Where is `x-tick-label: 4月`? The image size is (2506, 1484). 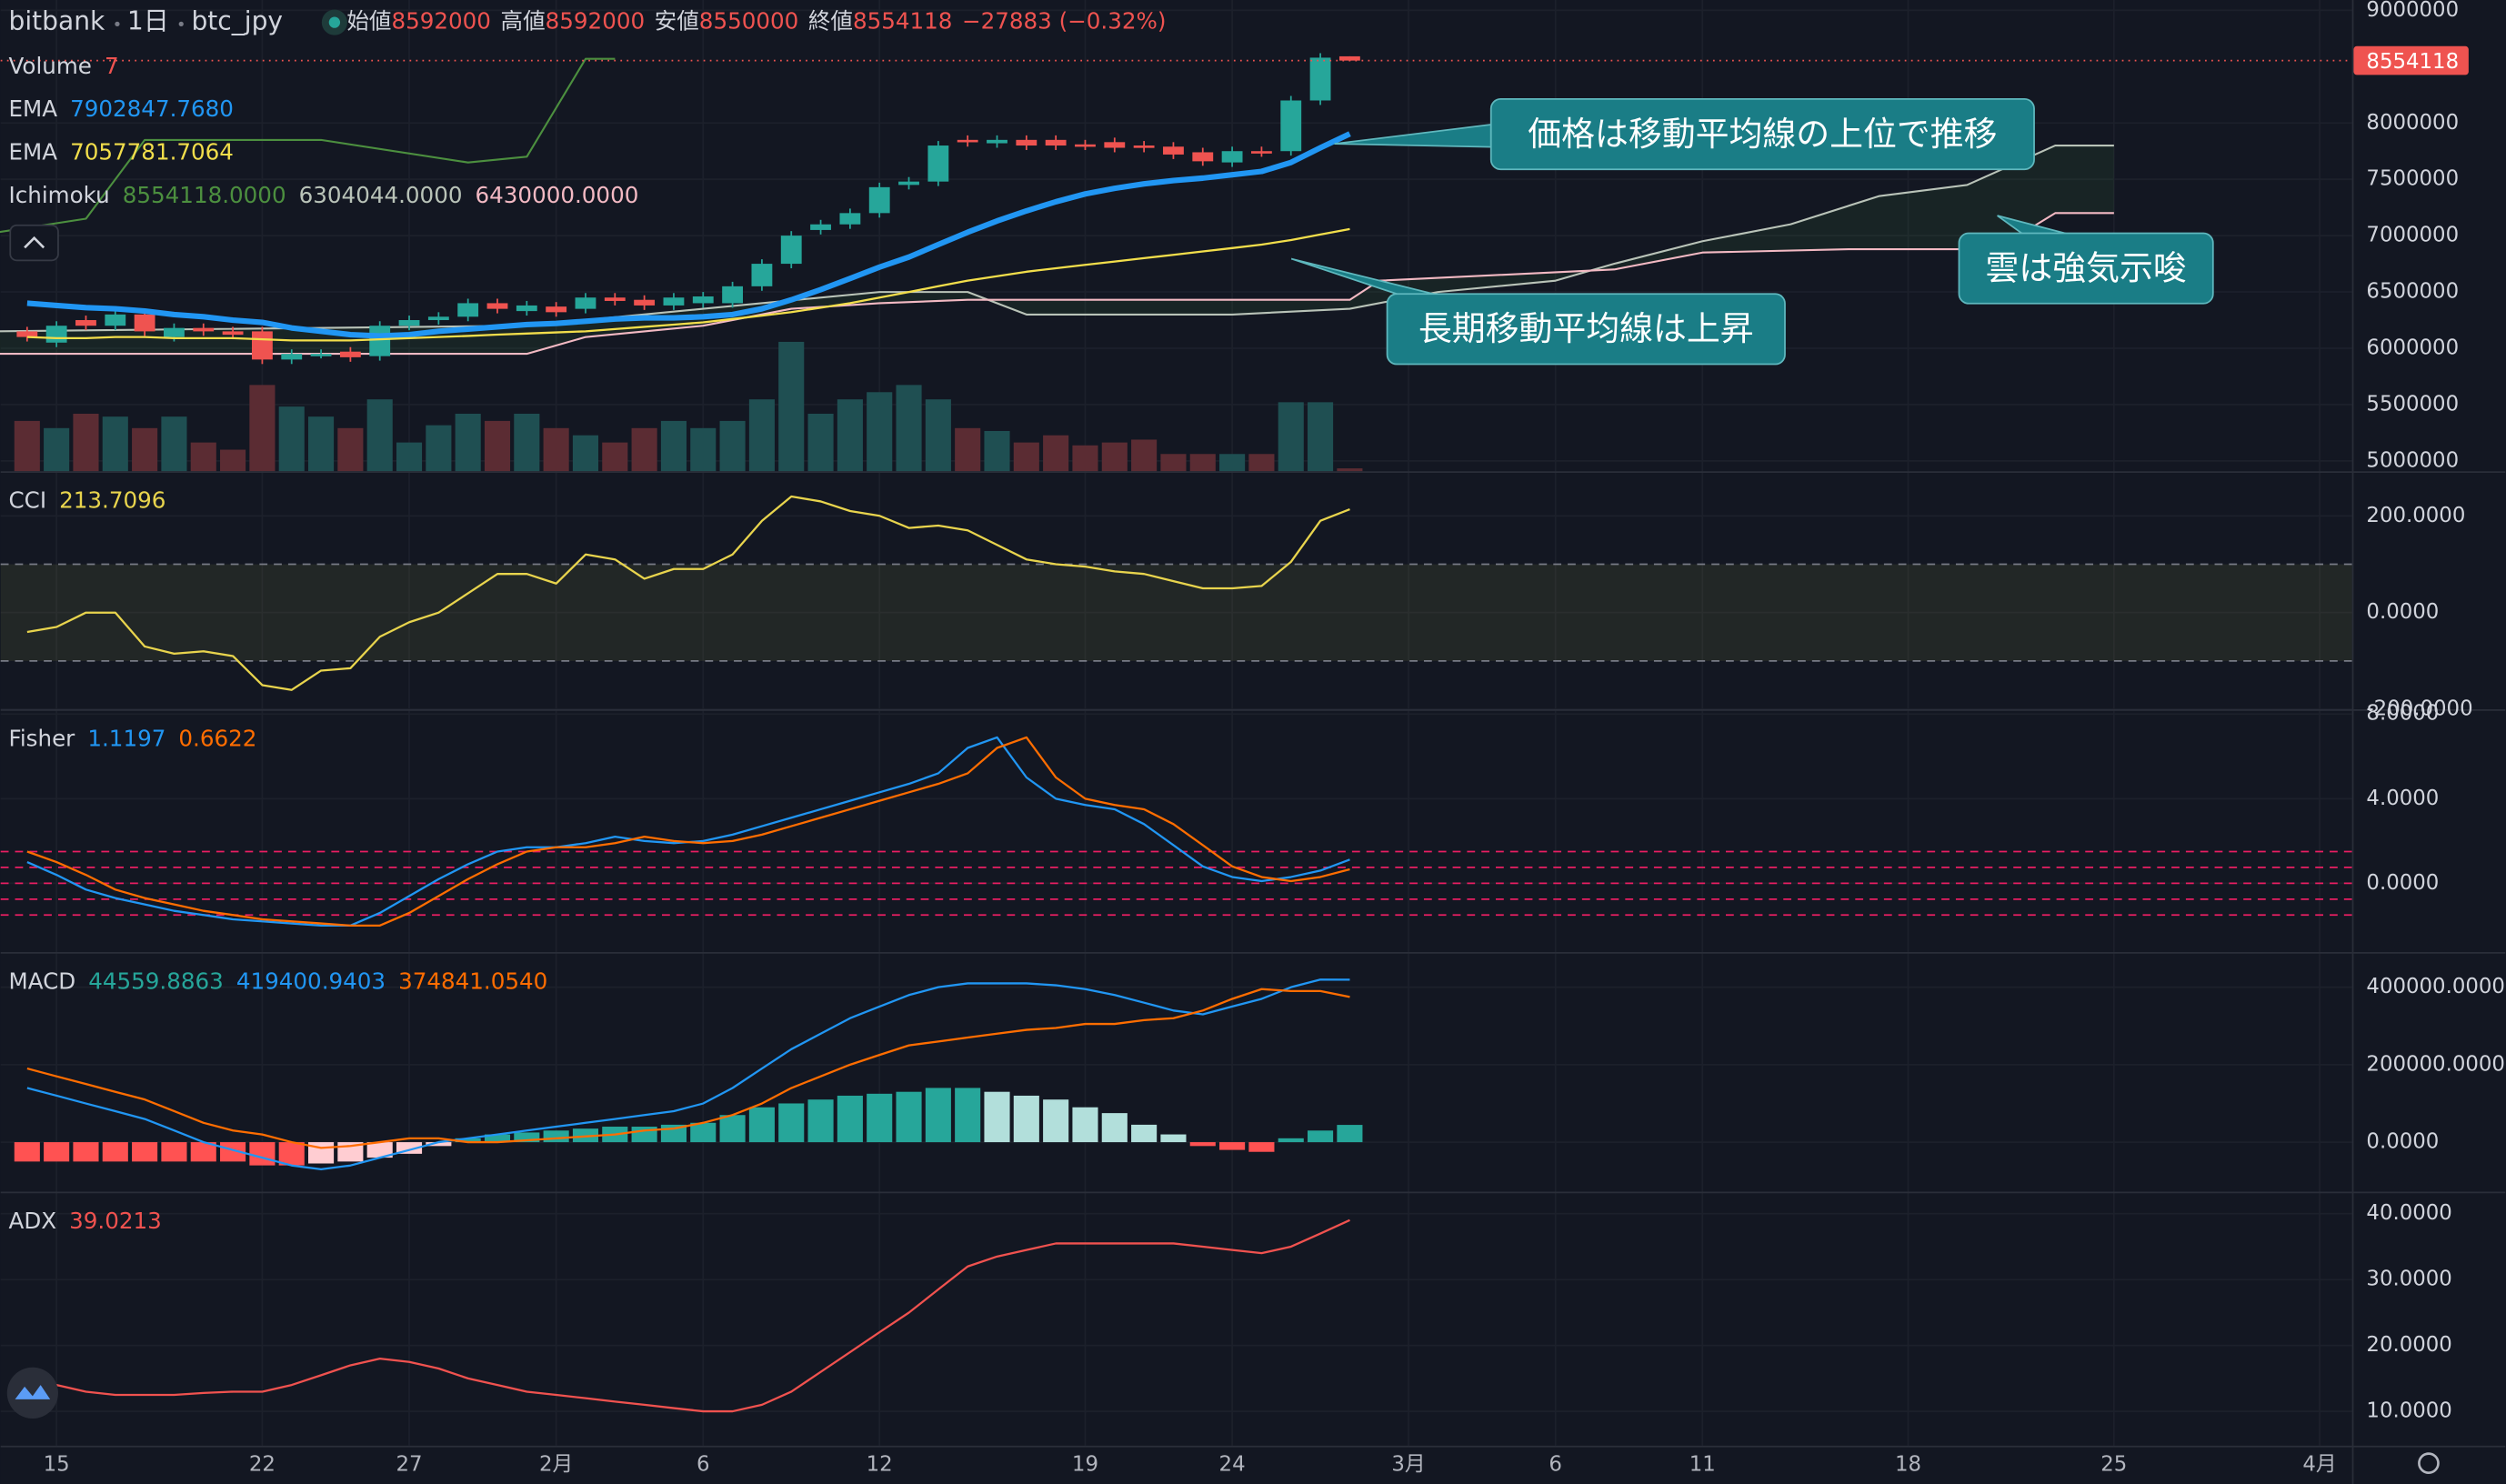 x-tick-label: 4月 is located at coordinates (2319, 1464).